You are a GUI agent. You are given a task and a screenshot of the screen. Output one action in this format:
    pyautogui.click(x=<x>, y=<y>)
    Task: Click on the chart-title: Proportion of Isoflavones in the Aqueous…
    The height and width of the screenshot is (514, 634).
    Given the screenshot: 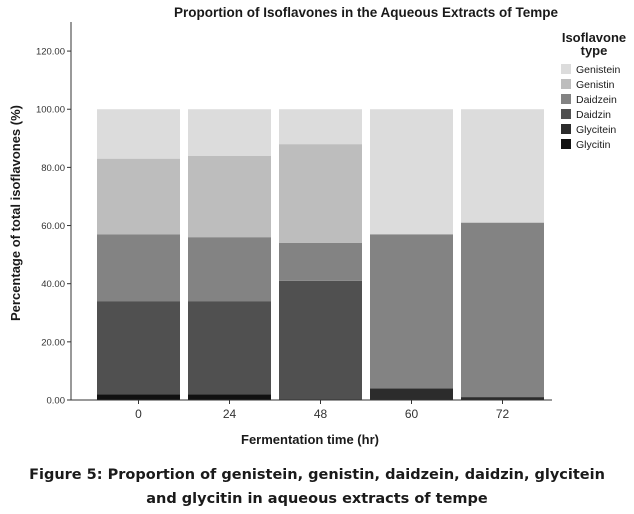 What is the action you would take?
    pyautogui.click(x=366, y=12)
    